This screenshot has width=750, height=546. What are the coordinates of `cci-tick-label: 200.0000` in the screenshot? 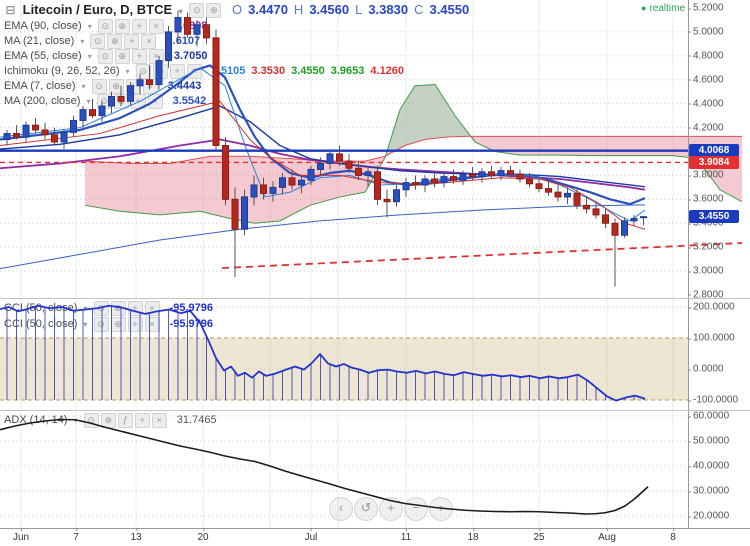 It's located at (711, 307).